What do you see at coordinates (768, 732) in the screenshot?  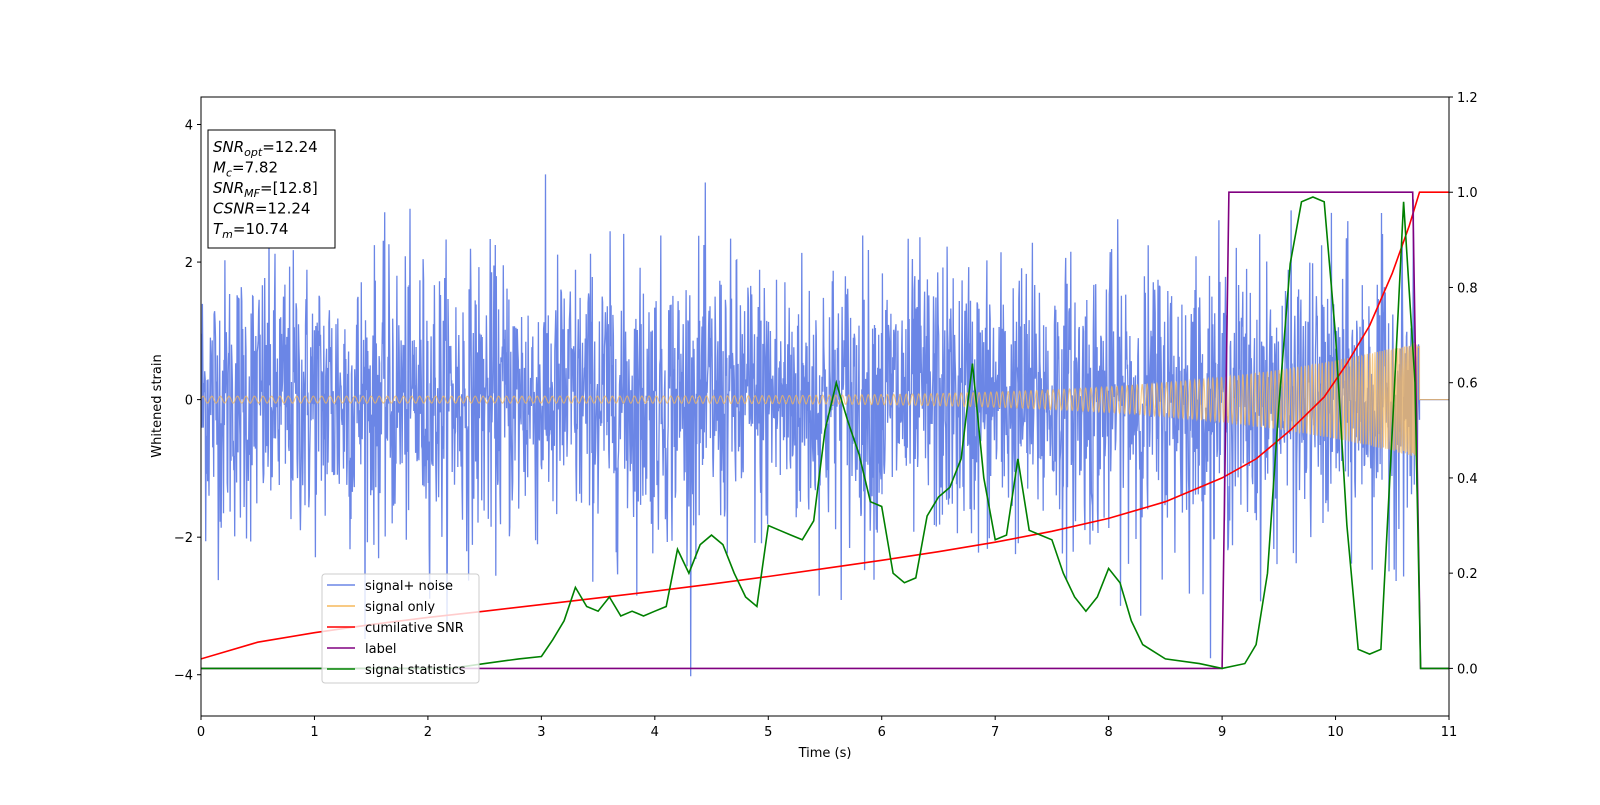 I see `x-tick-label: 5` at bounding box center [768, 732].